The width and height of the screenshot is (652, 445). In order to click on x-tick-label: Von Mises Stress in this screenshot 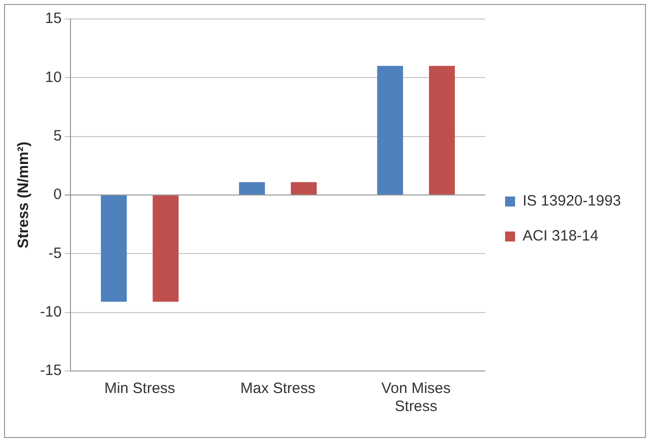, I will do `click(416, 398)`.